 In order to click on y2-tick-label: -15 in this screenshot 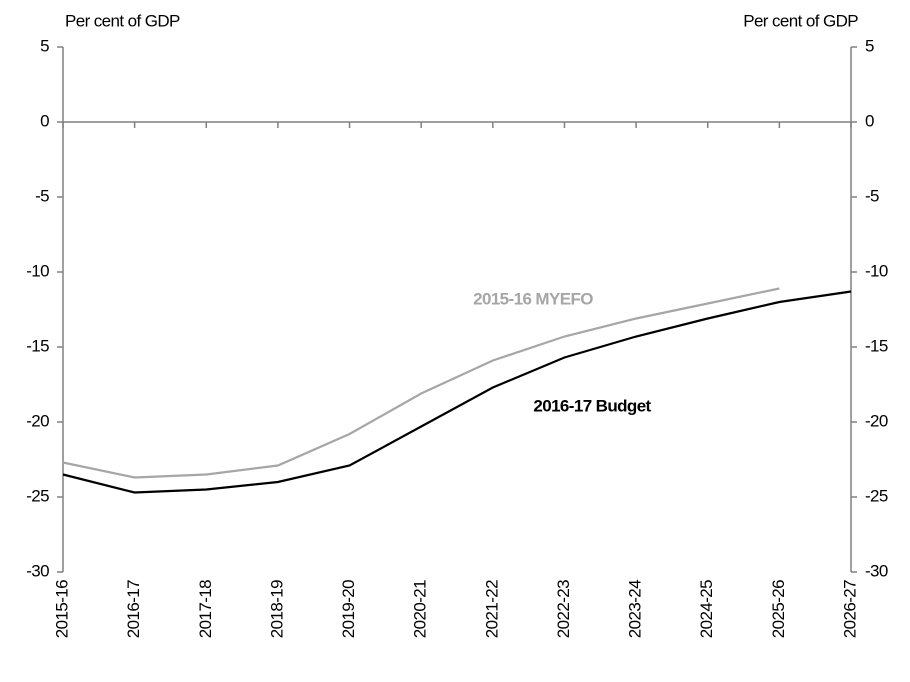, I will do `click(876, 345)`.